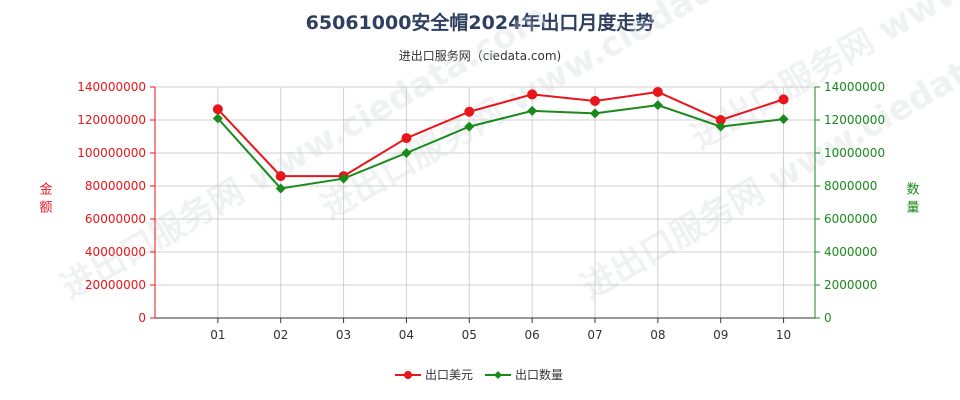 This screenshot has height=400, width=960. I want to click on x-tick-label: 08, so click(657, 335).